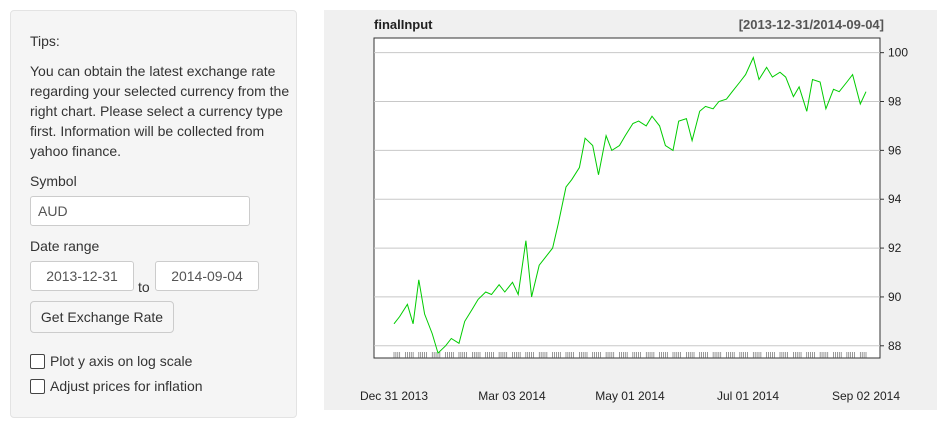 The image size is (937, 430). I want to click on x-tick-label: May 01 2014, so click(630, 396).